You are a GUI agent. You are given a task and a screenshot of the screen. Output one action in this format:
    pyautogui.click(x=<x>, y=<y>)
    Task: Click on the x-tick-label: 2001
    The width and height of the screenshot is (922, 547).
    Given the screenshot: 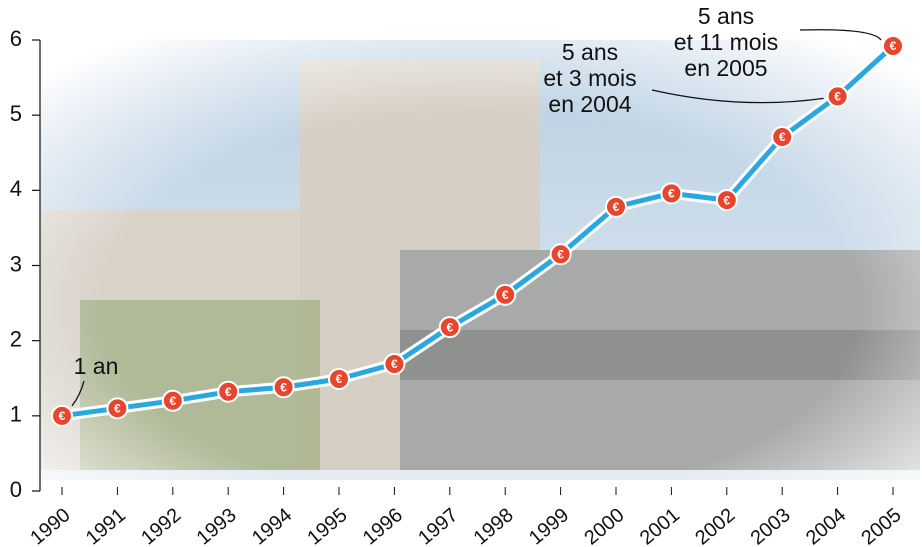 What is the action you would take?
    pyautogui.click(x=660, y=525)
    